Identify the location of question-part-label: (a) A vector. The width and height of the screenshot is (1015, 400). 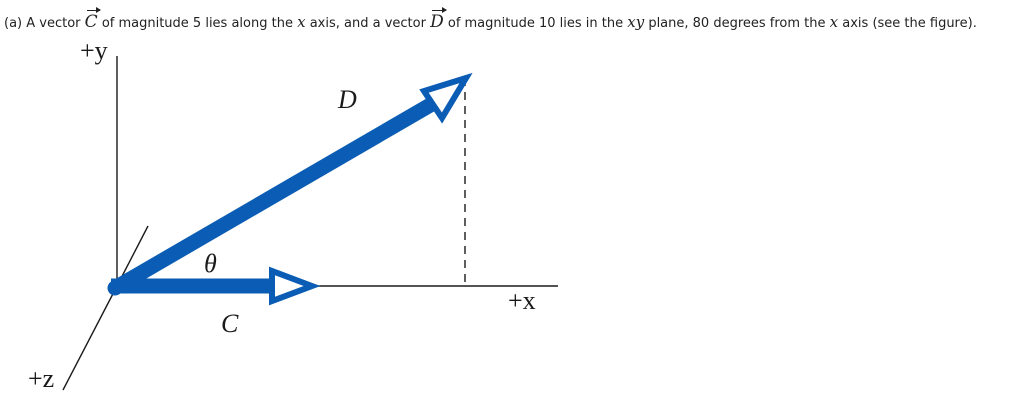
(42, 23).